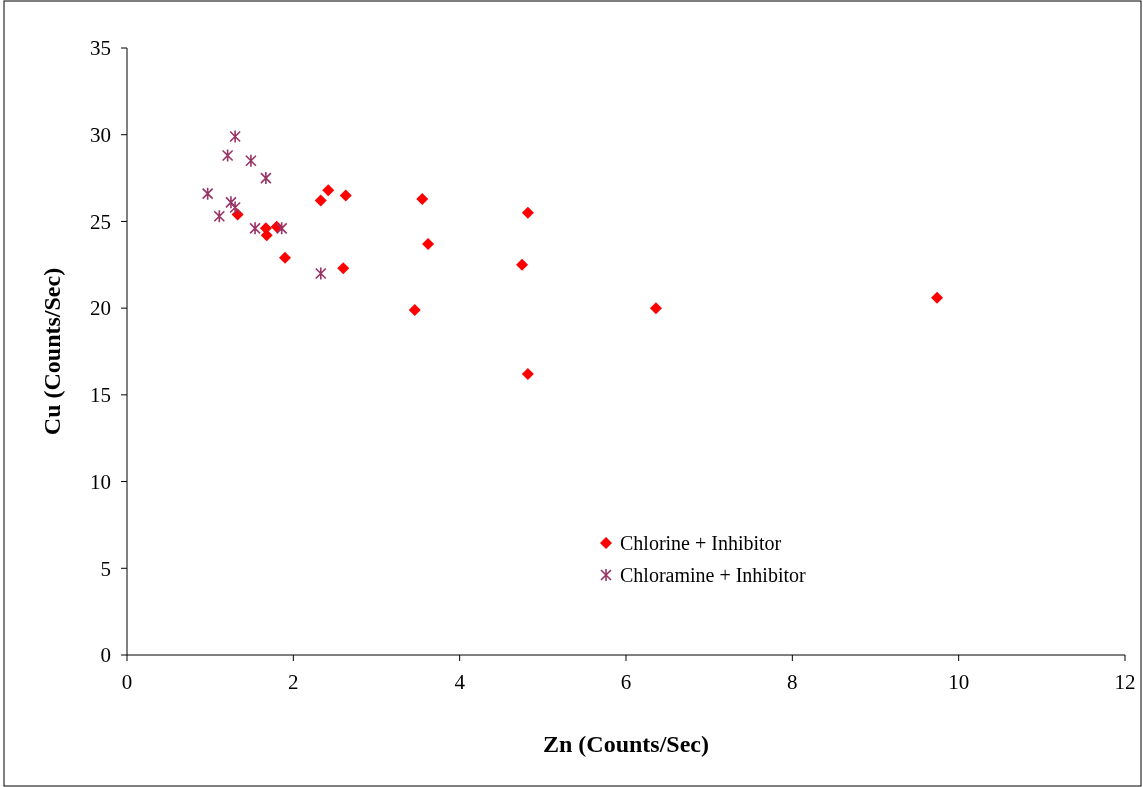 The width and height of the screenshot is (1143, 787). What do you see at coordinates (792, 682) in the screenshot?
I see `x-tick-label: 8` at bounding box center [792, 682].